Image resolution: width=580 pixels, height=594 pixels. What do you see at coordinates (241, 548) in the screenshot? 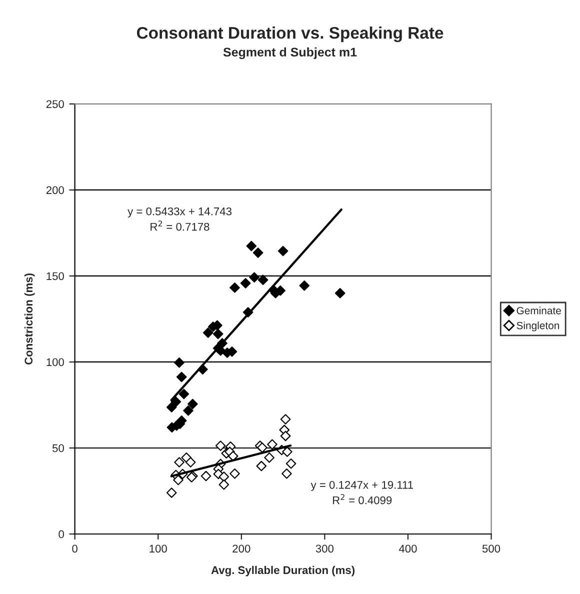
I see `x-tick-label: 200` at bounding box center [241, 548].